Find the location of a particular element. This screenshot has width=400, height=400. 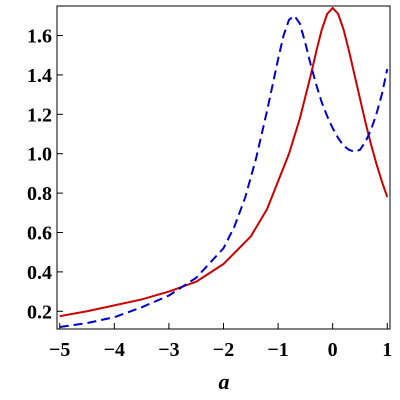

x-tick-label: 1 is located at coordinates (387, 350).